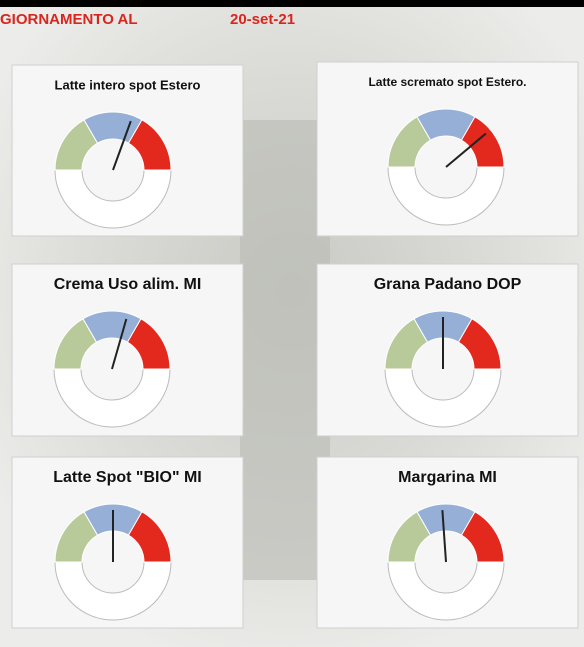 This screenshot has width=584, height=647. Describe the element at coordinates (447, 477) in the screenshot. I see `panel-title: Margarina MI` at that location.